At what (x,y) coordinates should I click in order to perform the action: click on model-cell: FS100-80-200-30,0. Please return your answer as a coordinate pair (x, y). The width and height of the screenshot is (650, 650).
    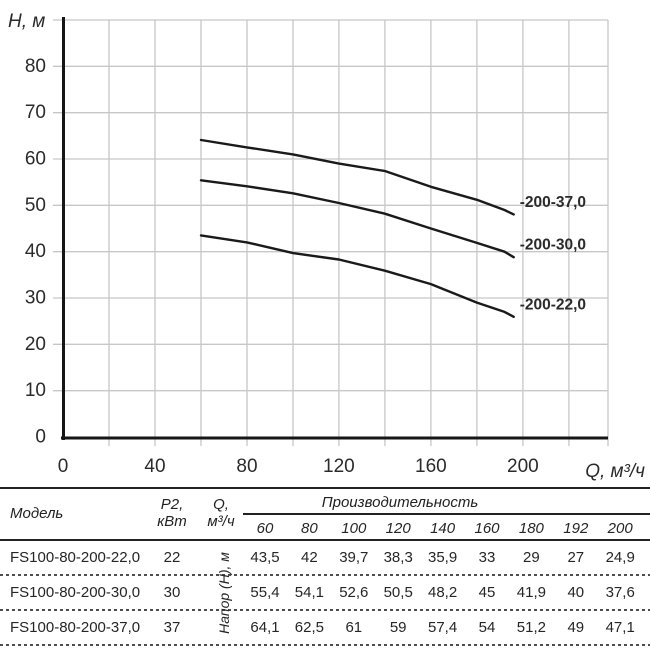
    Looking at the image, I should click on (75, 592).